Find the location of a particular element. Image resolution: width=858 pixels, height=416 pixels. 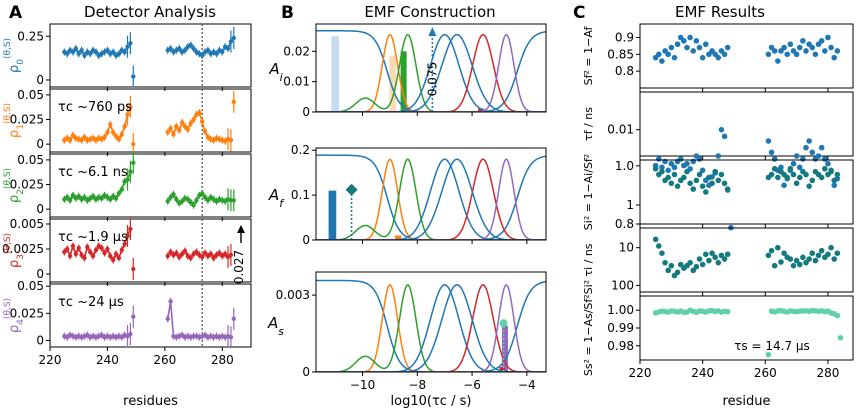

panel-a-4-ytick-label: 0.05 is located at coordinates (30, 286).